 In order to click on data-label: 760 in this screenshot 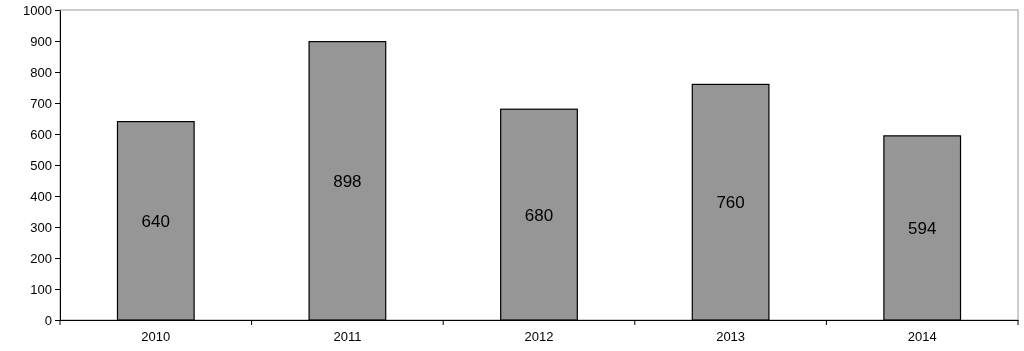, I will do `click(730, 203)`.